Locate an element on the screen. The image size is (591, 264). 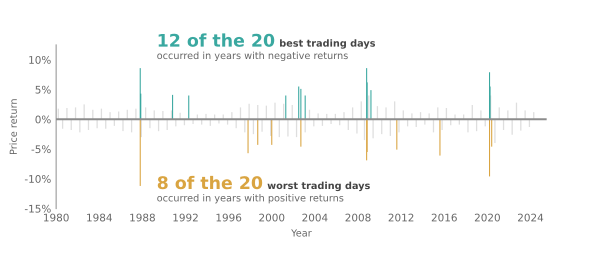
y-tick-label: 5% is located at coordinates (43, 90).